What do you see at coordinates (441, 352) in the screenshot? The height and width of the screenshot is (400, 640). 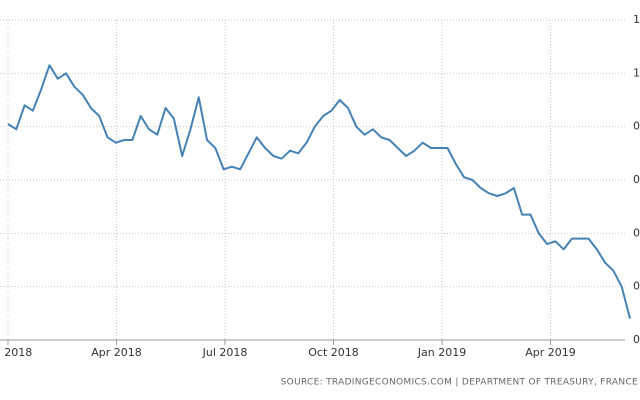 I see `x-tick-label: Jan 2019` at bounding box center [441, 352].